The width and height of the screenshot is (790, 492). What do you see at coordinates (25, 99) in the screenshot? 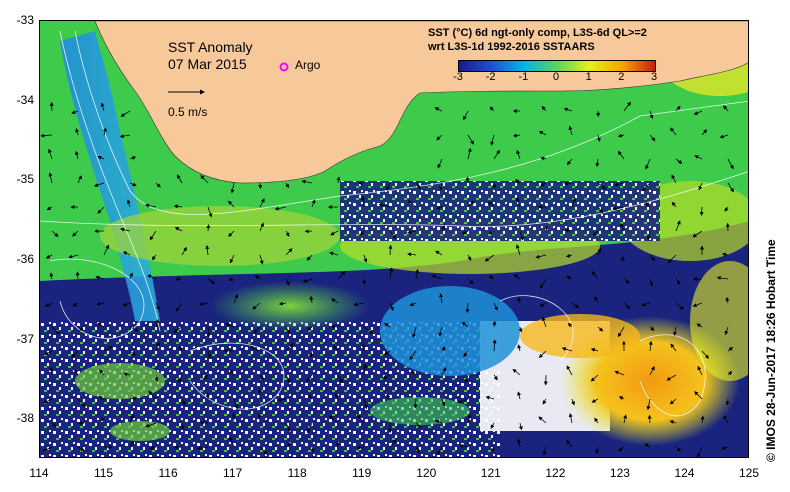
I see `latitude-tick-label: -34` at bounding box center [25, 99].